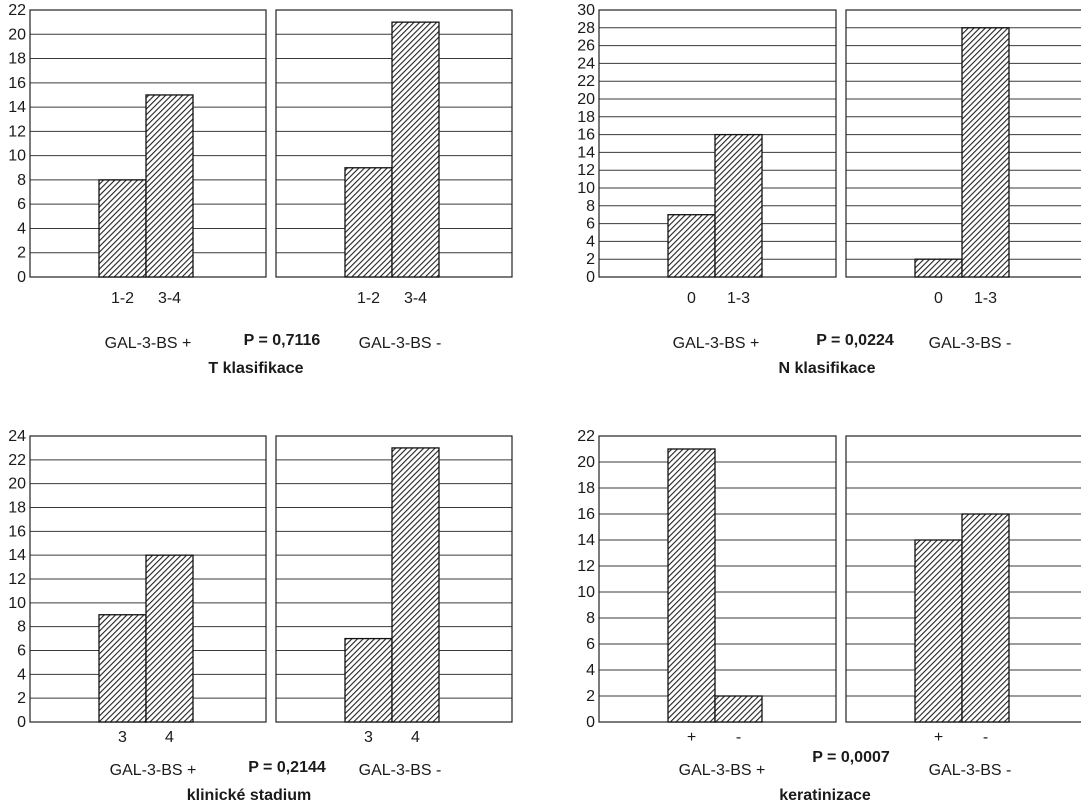  Describe the element at coordinates (938, 737) in the screenshot. I see `x-tick-label: +` at that location.